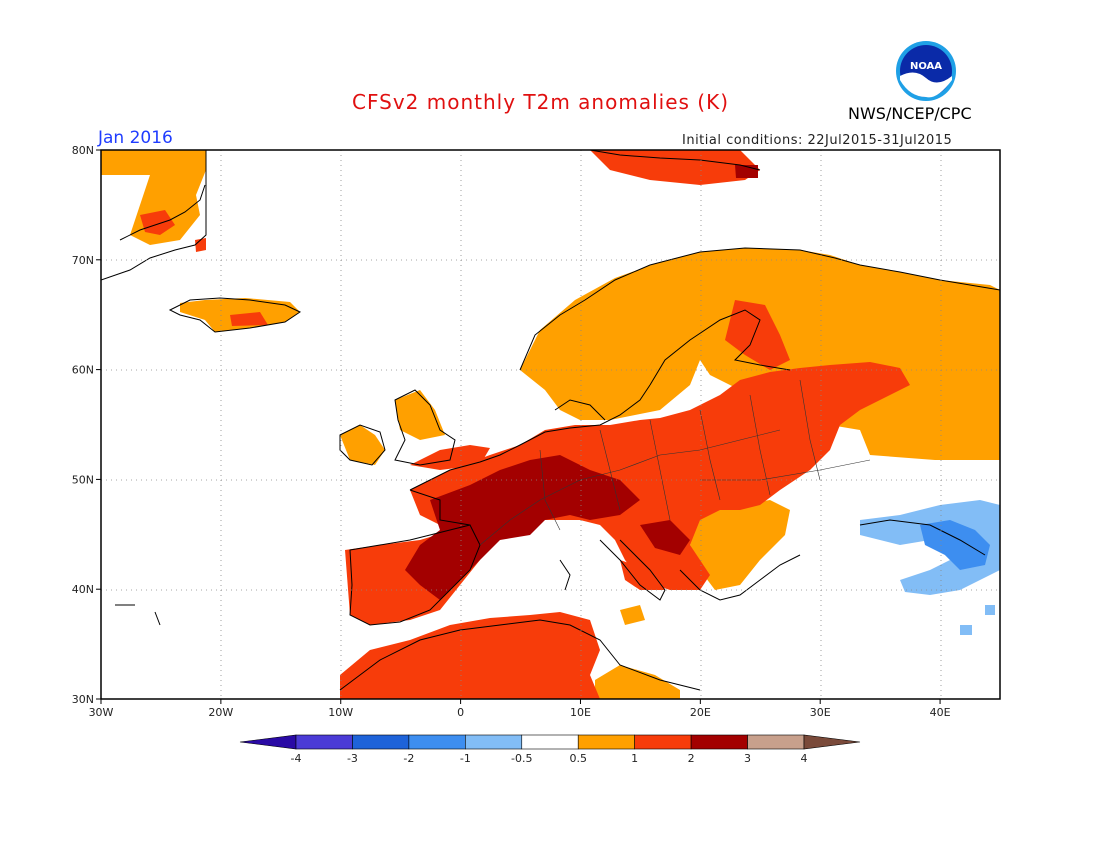  Describe the element at coordinates (817, 140) in the screenshot. I see `initial-conditions: Initial conditions: 22Jul2015-31Jul2015` at that location.